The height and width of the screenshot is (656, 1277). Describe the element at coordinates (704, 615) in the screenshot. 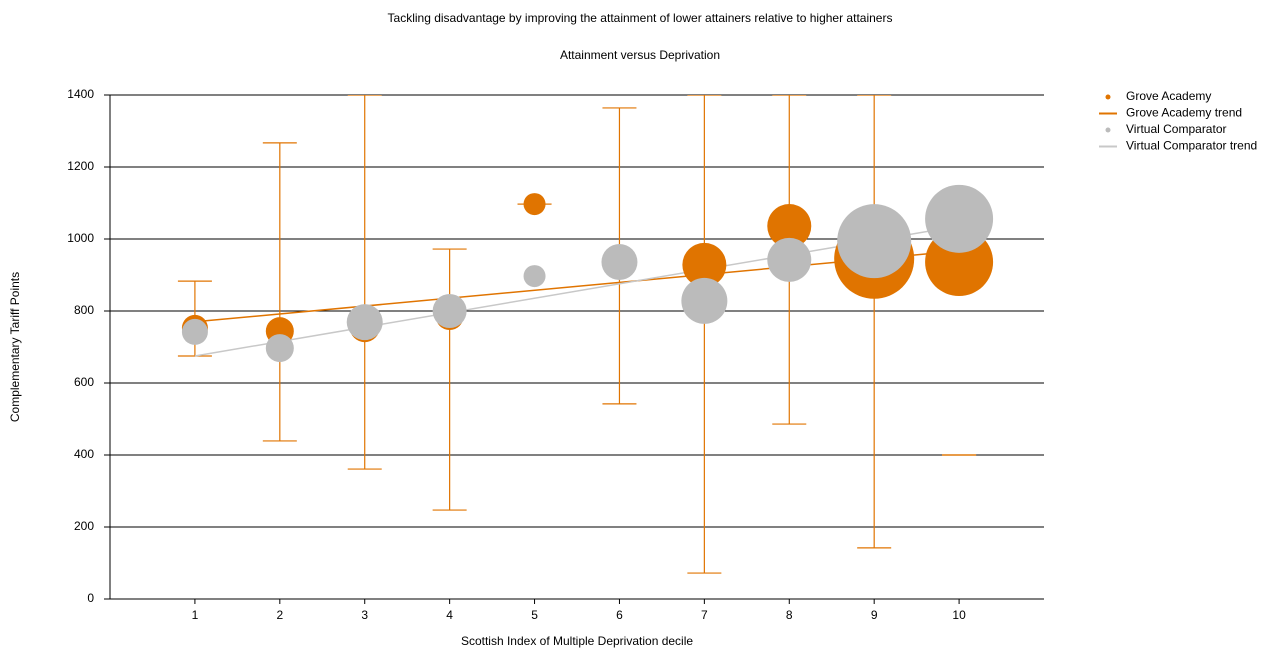

I see `x-tick-label: 7` at that location.